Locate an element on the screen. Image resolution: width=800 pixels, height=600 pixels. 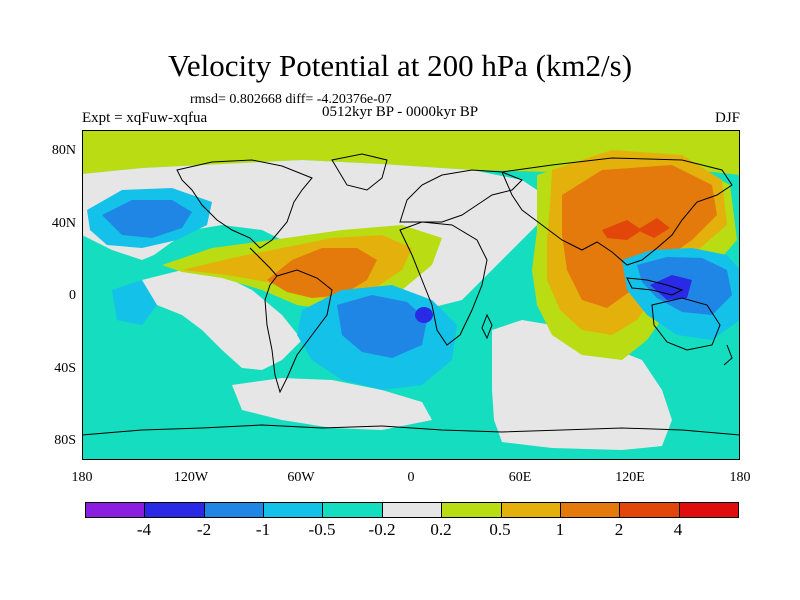
map-title: Velocity Potential at 200 hPa (km2/s) is located at coordinates (400, 65).